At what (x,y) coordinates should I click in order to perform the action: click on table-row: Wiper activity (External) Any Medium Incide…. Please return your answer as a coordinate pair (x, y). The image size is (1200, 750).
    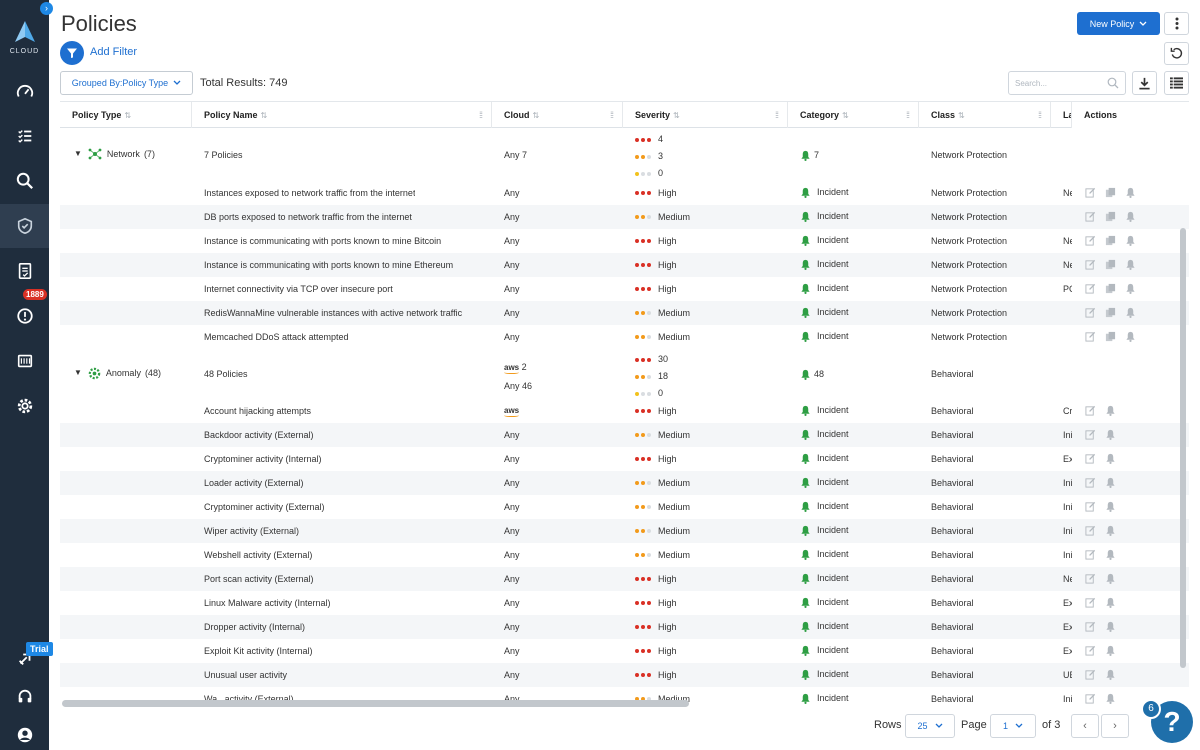
    Looking at the image, I should click on (624, 531).